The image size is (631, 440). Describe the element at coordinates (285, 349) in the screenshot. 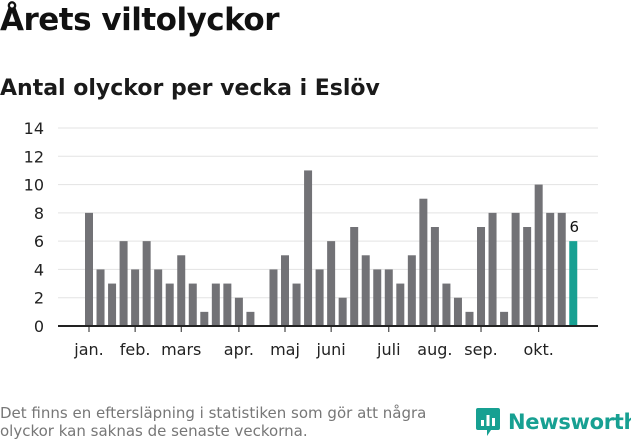

I see `x-tick-label: maj` at that location.